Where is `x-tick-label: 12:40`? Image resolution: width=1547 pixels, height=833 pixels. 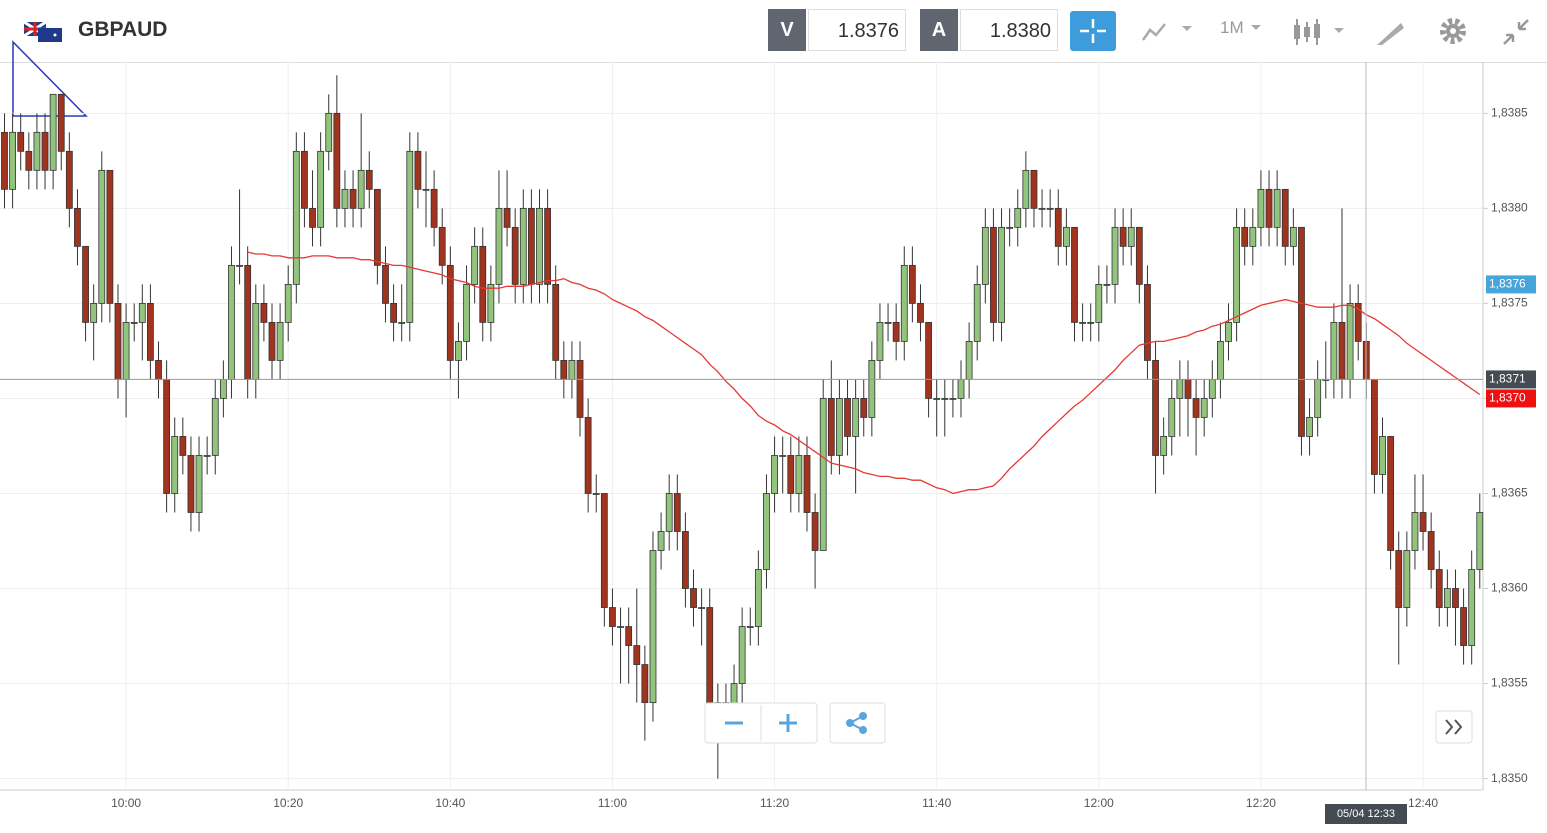 x-tick-label: 12:40 is located at coordinates (1423, 803).